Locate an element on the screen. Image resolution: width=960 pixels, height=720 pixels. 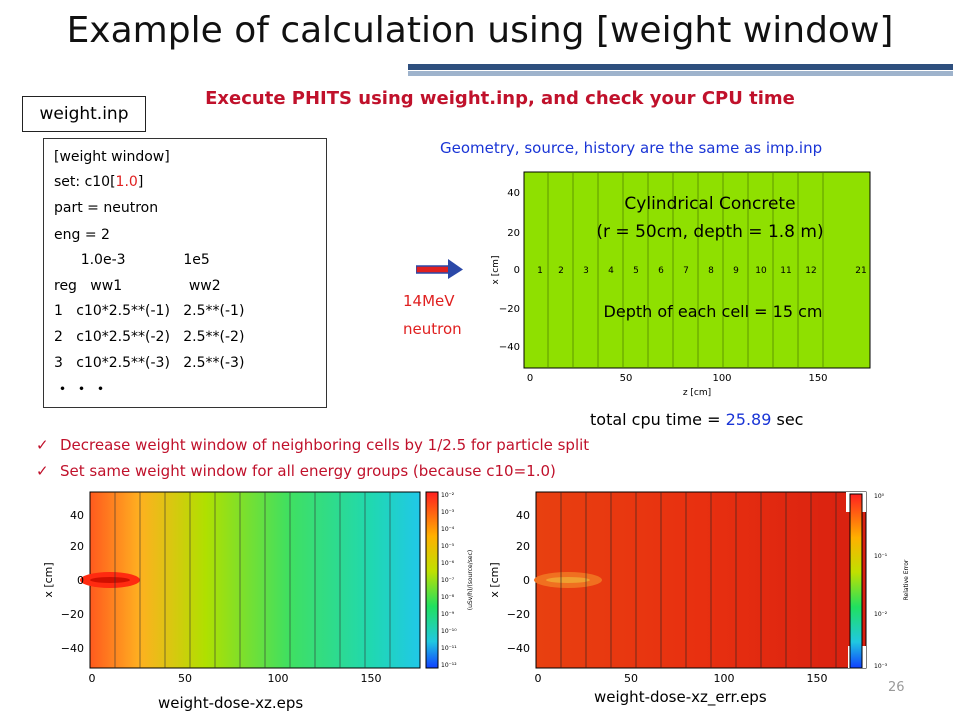
cell-number: 9 is located at coordinates (736, 271).